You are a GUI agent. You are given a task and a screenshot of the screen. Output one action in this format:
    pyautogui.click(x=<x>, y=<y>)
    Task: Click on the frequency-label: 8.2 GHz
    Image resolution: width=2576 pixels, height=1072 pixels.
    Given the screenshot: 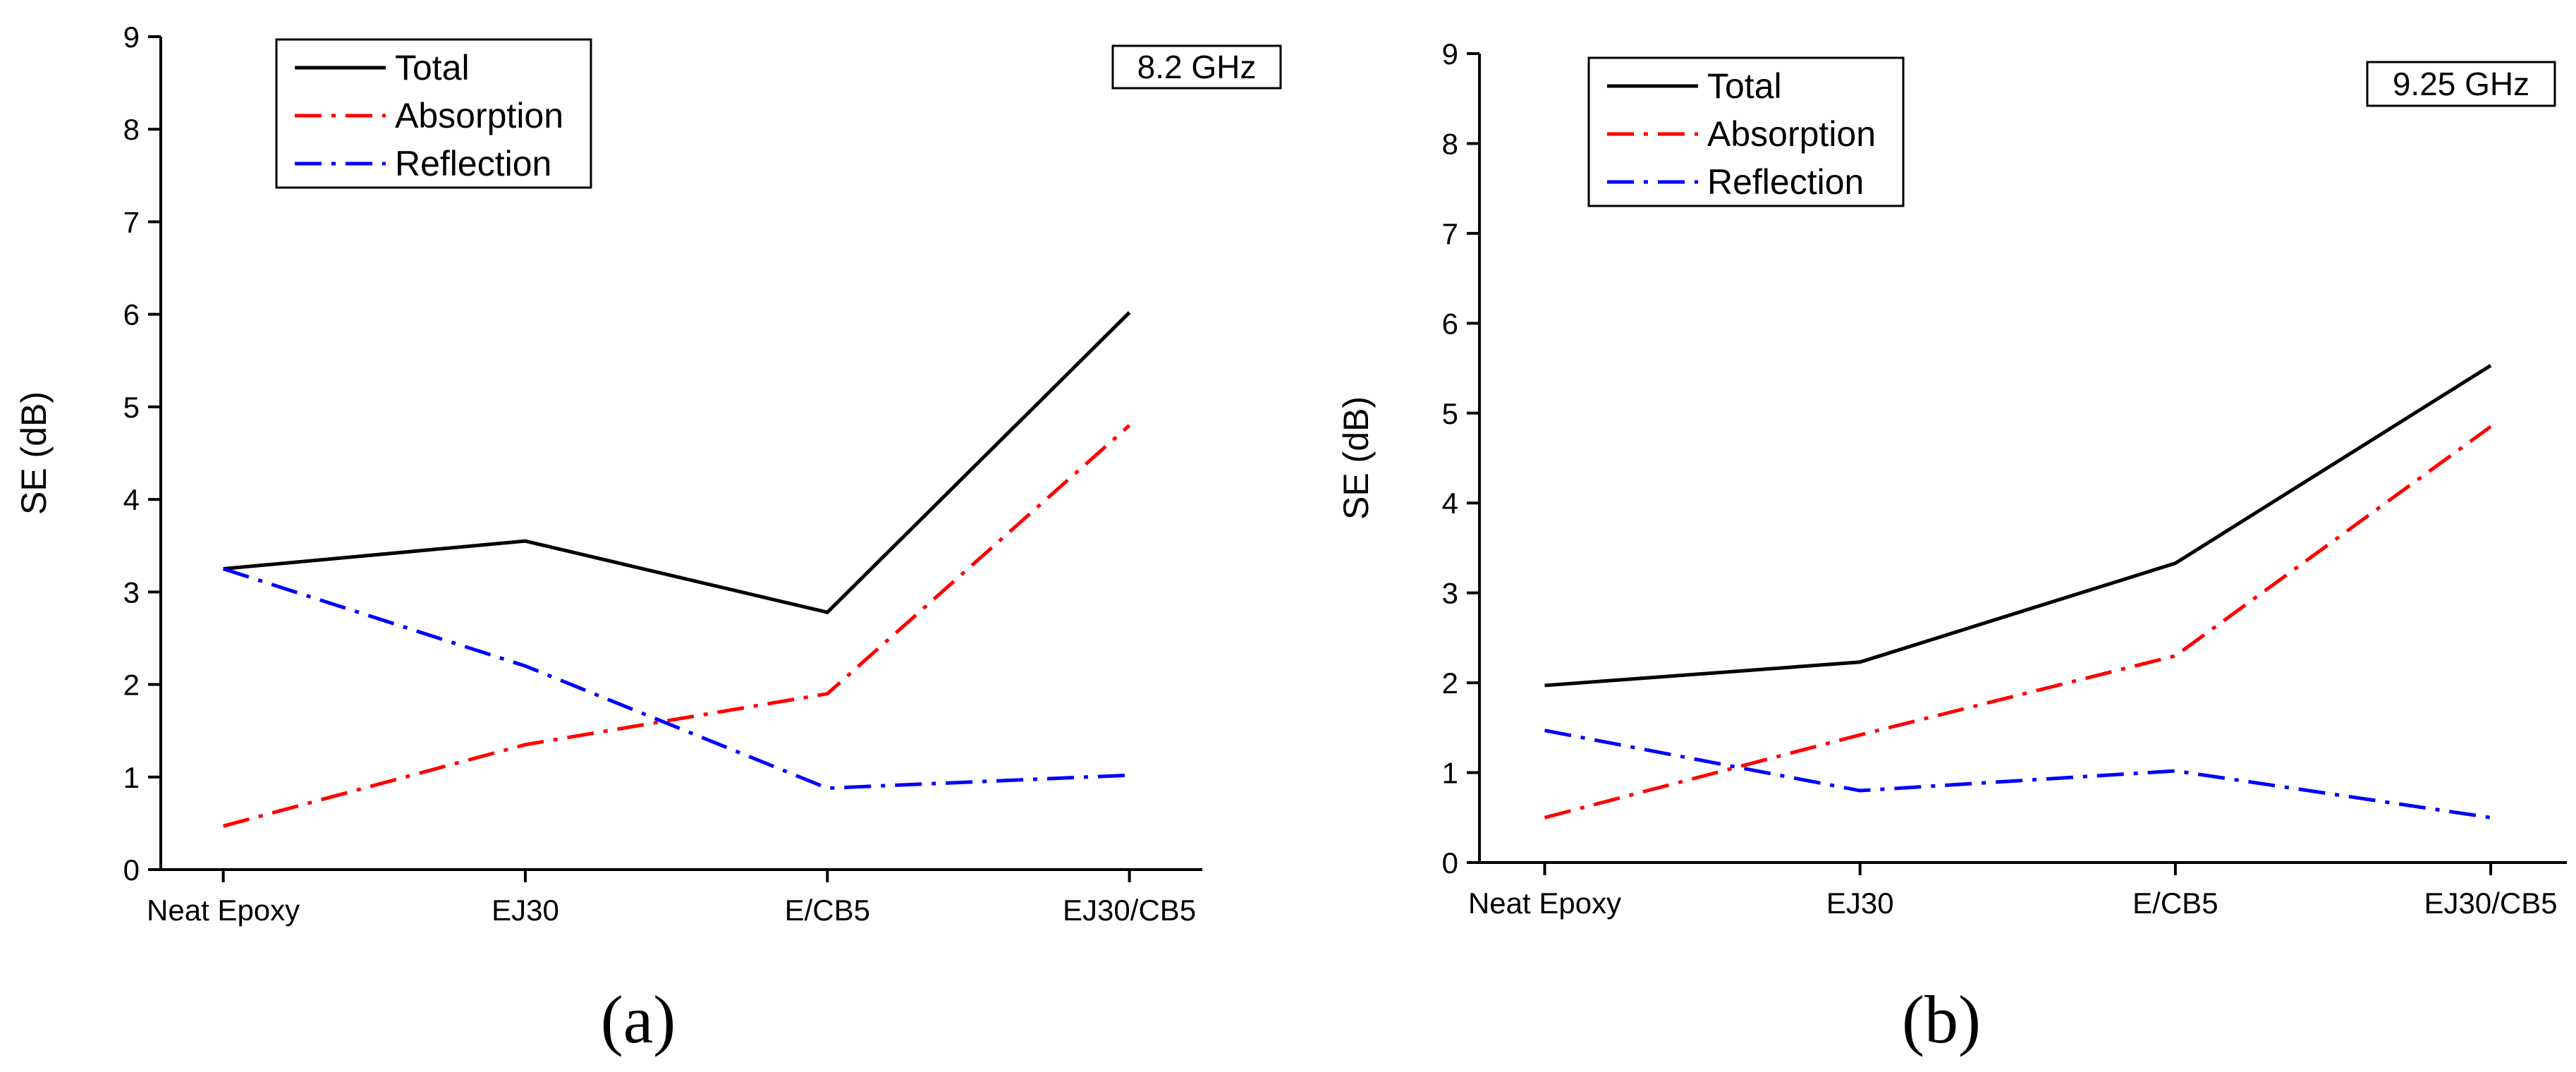 What is the action you would take?
    pyautogui.click(x=1197, y=67)
    